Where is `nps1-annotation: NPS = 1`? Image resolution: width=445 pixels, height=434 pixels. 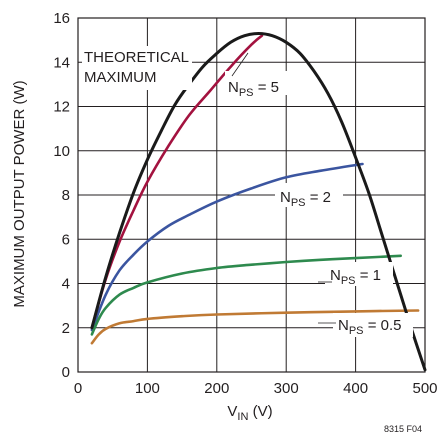 nps1-annotation: NPS = 1 is located at coordinates (355, 274).